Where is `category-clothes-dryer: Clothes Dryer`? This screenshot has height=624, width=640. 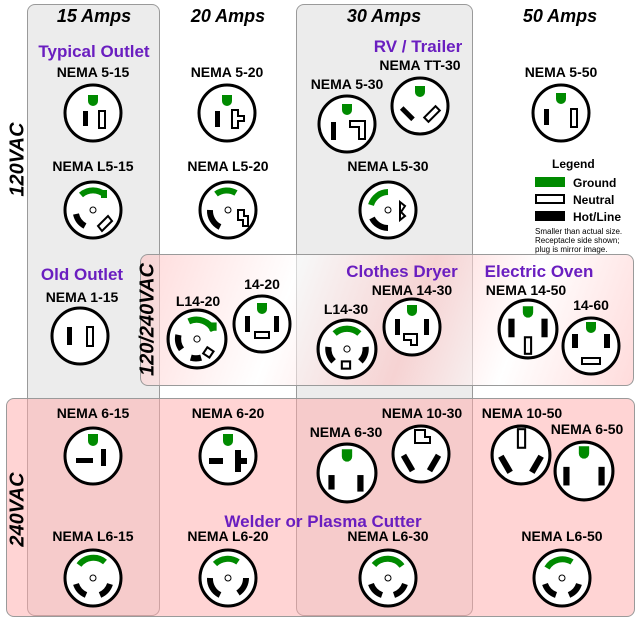 category-clothes-dryer: Clothes Dryer is located at coordinates (402, 271).